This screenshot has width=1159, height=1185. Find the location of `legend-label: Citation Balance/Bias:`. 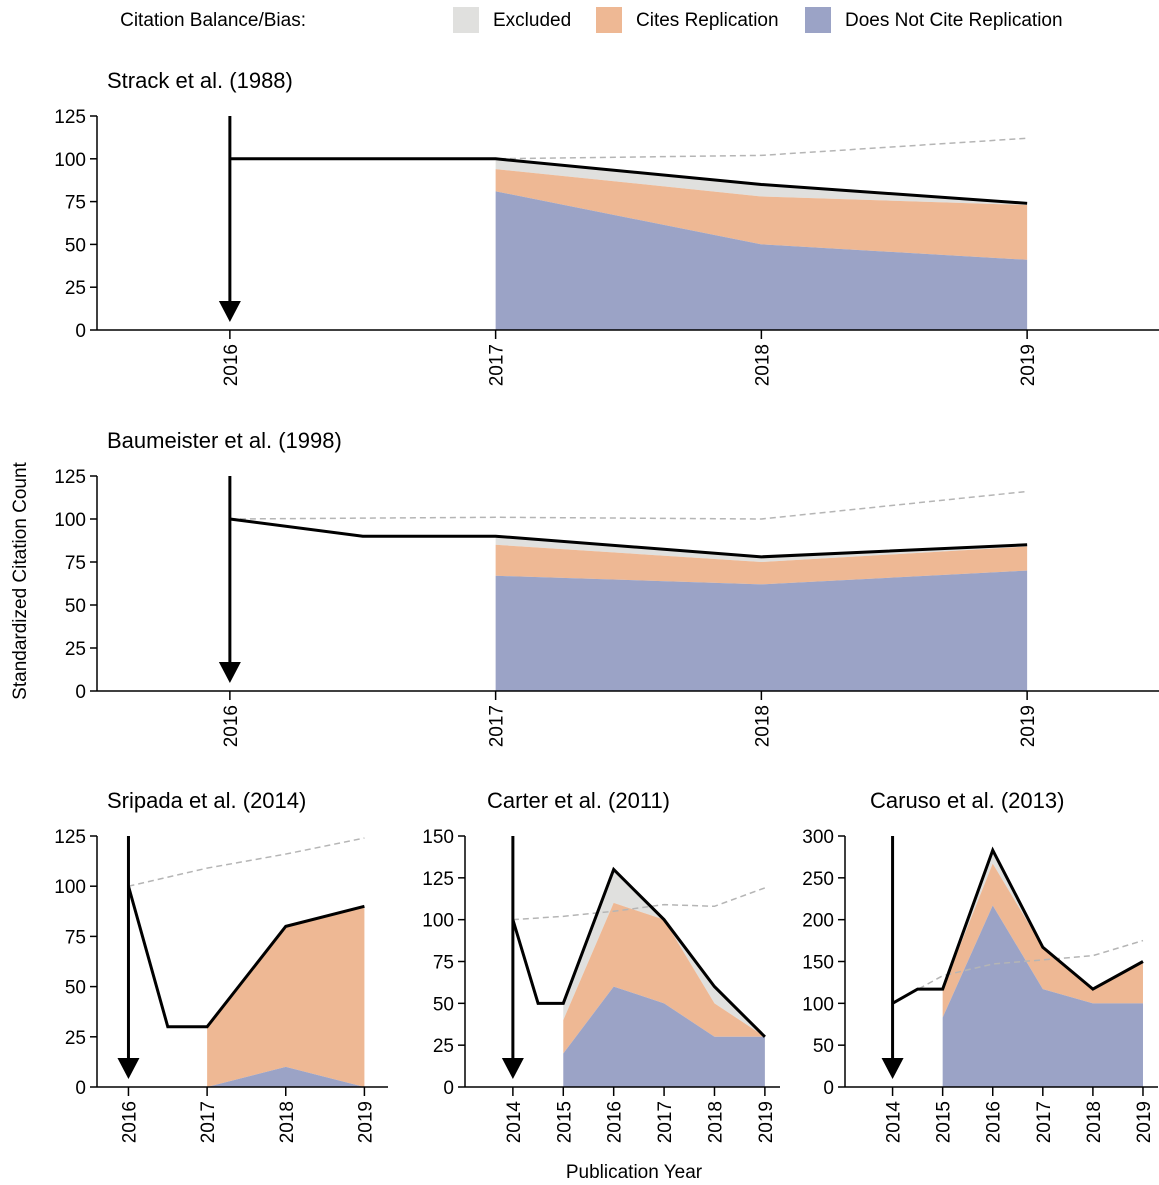

legend-label: Citation Balance/Bias: is located at coordinates (213, 20).